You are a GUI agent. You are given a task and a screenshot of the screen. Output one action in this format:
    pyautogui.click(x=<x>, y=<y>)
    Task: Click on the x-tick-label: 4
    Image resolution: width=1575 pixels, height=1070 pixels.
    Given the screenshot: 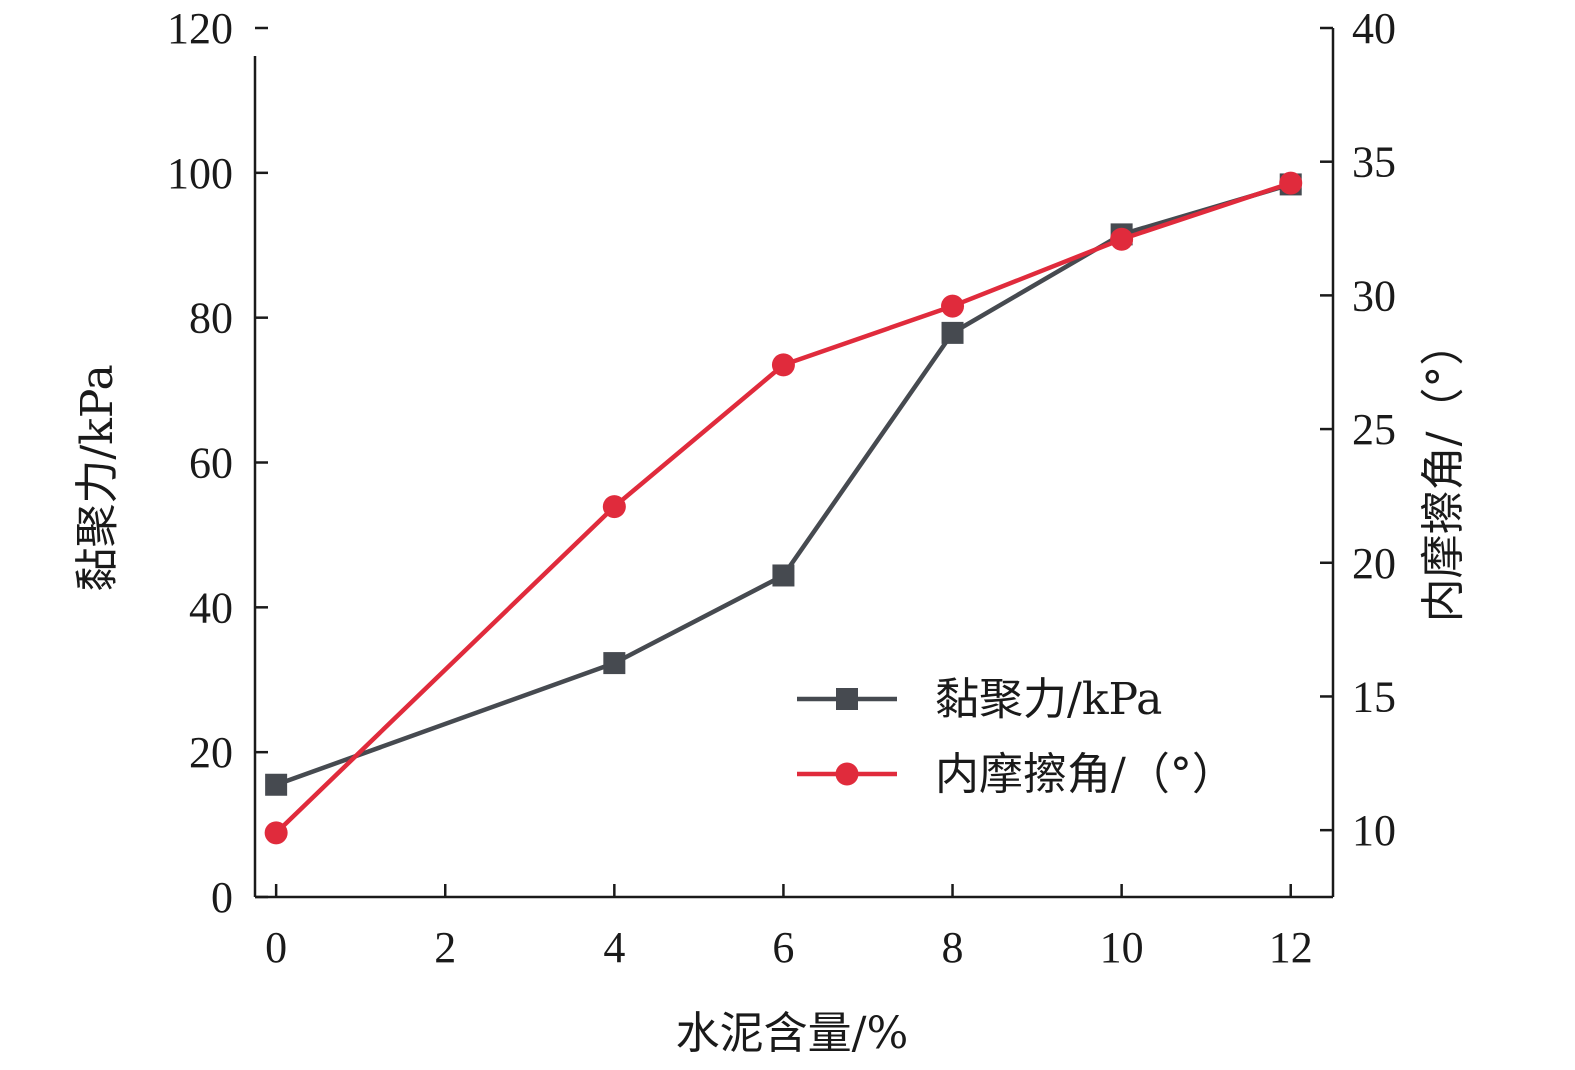 What is the action you would take?
    pyautogui.click(x=614, y=947)
    